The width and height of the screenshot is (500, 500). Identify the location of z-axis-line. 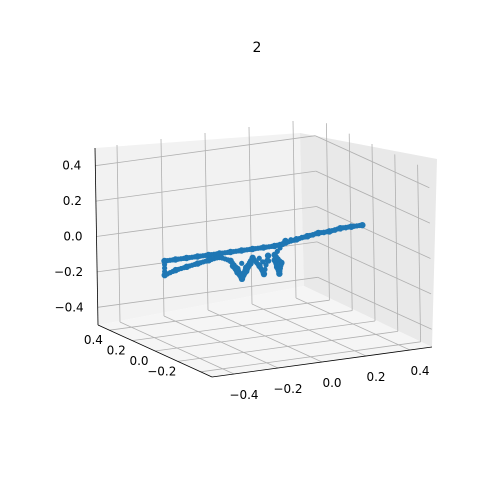
(96, 236).